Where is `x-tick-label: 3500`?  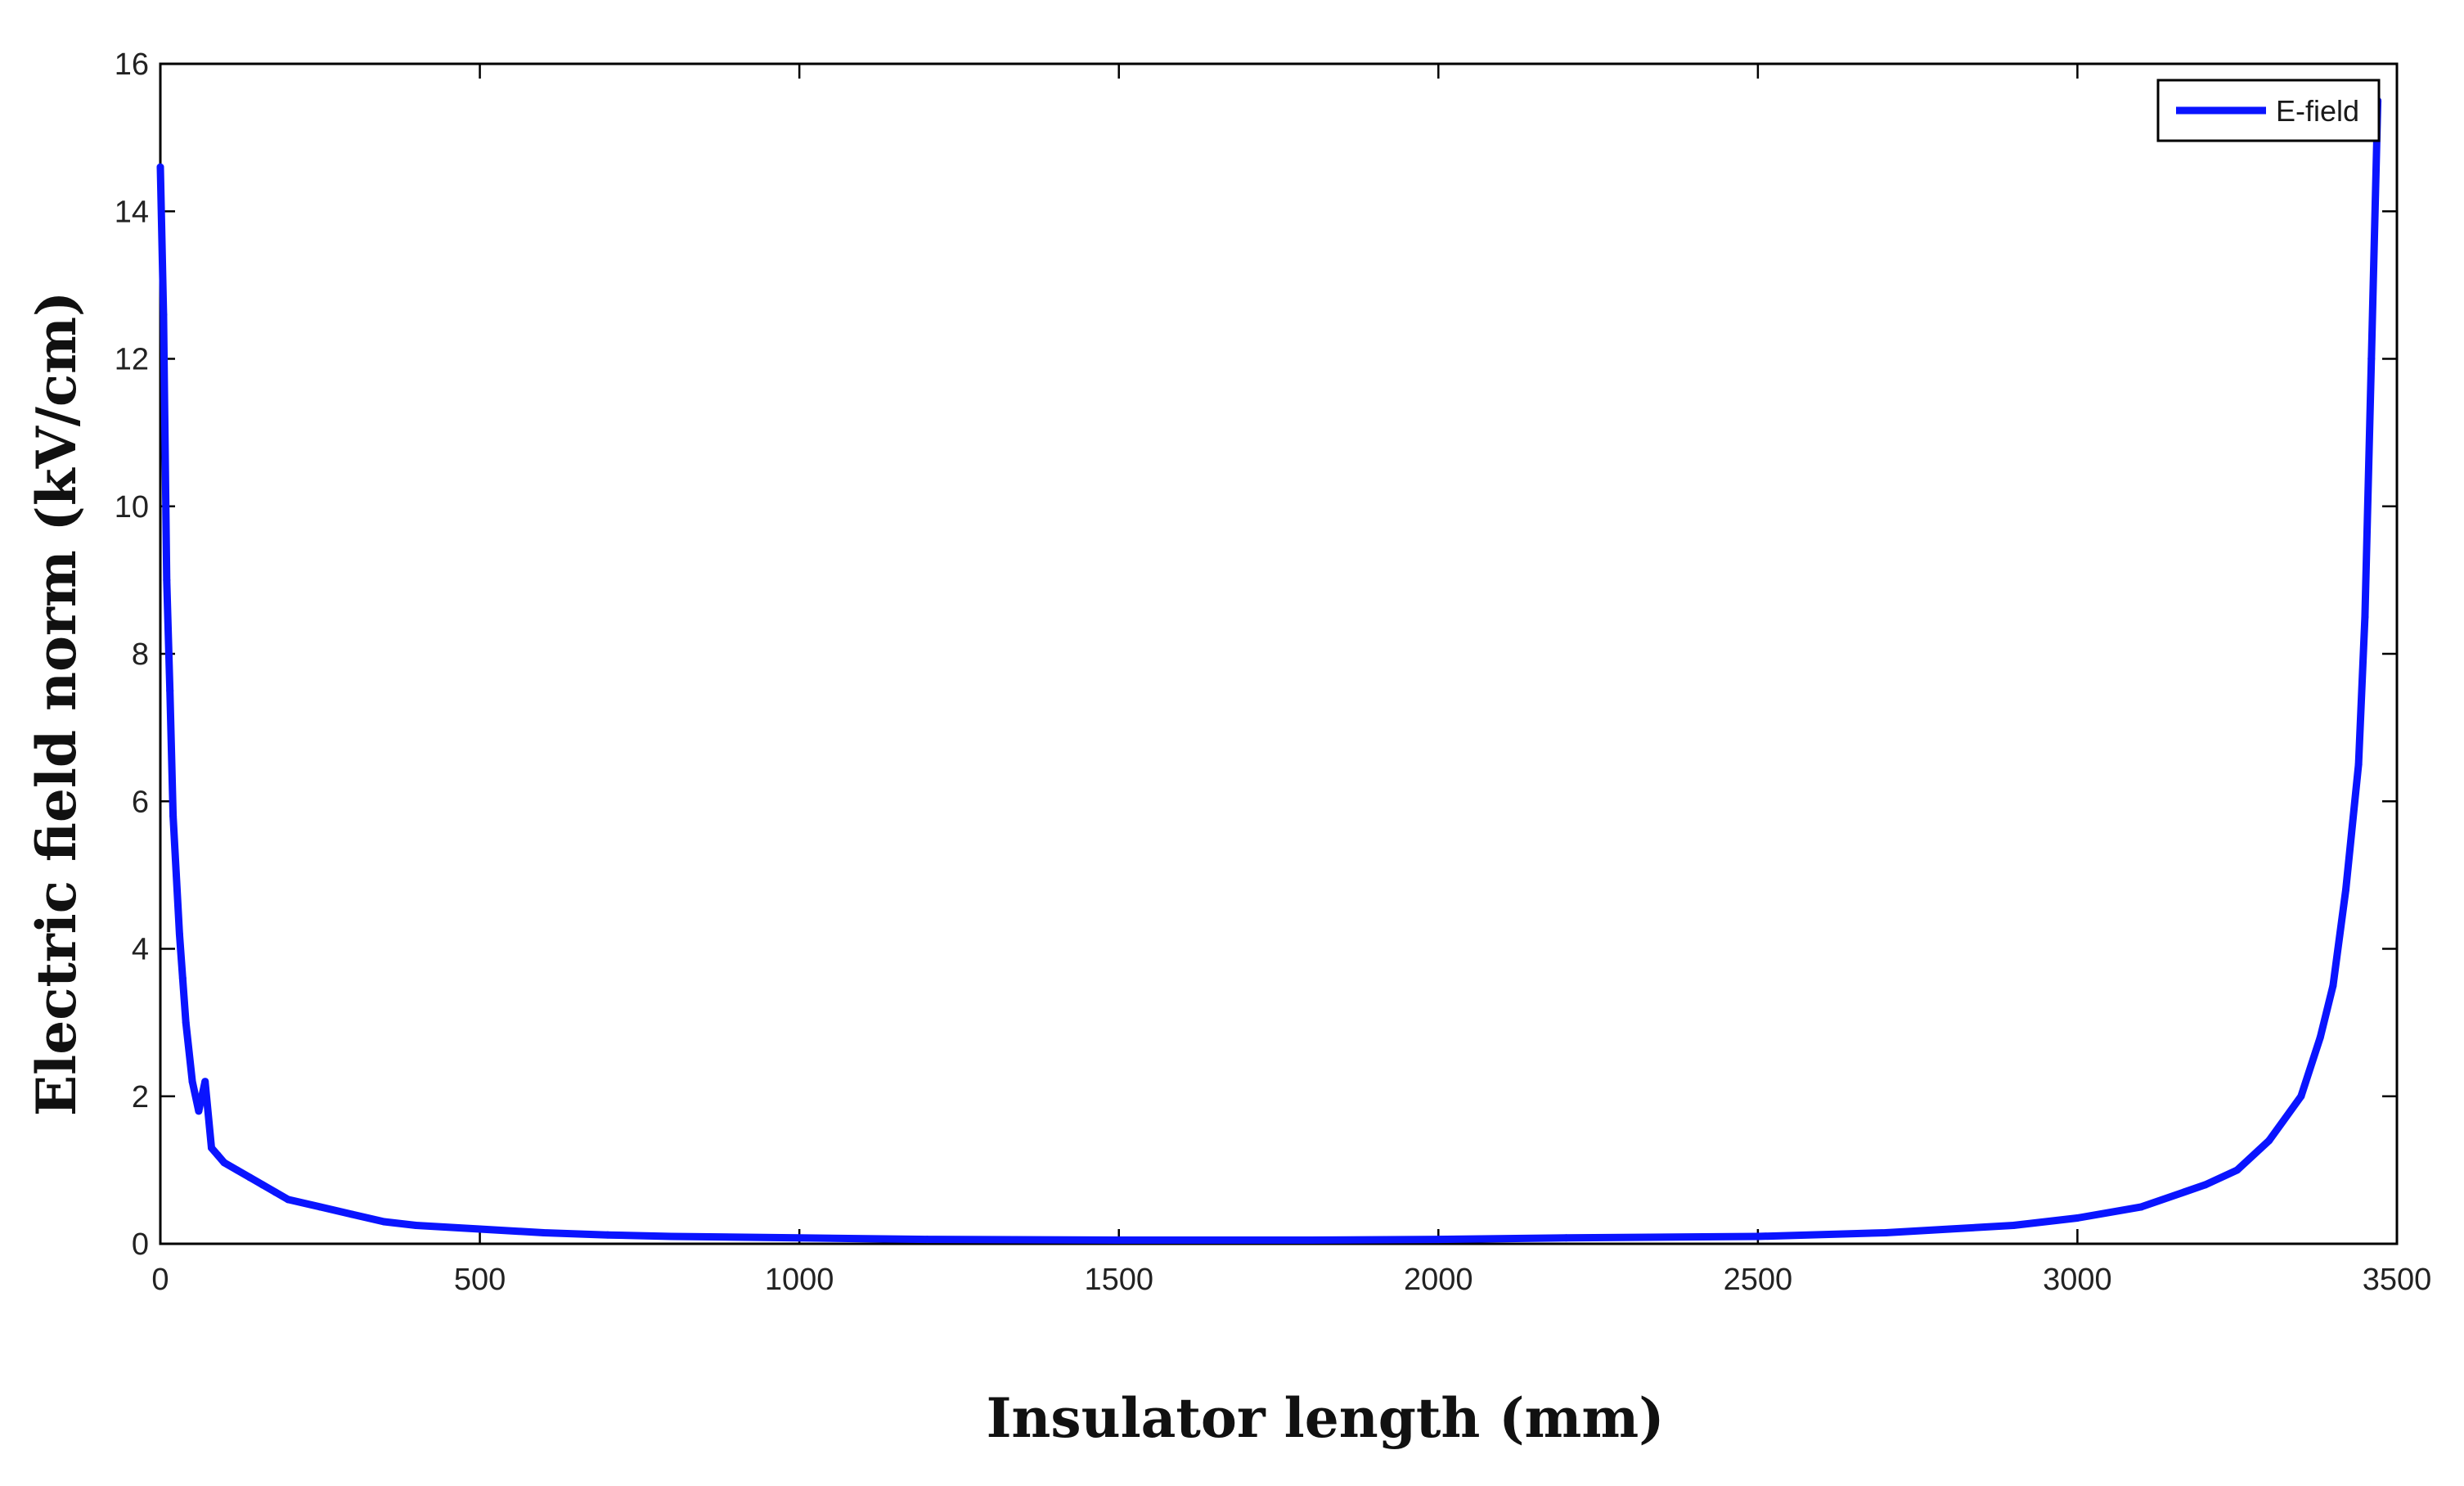 x-tick-label: 3500 is located at coordinates (2397, 1280).